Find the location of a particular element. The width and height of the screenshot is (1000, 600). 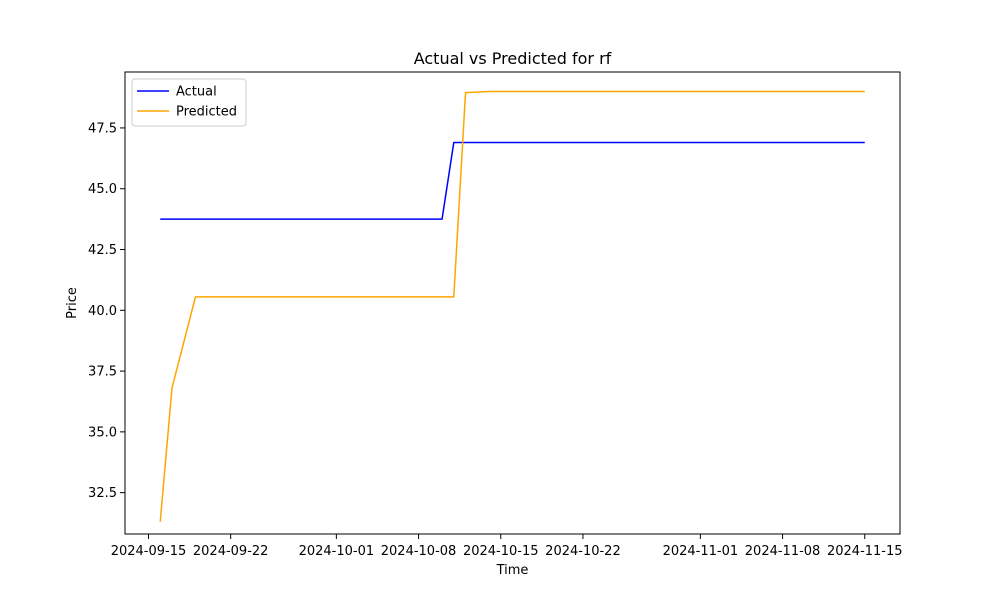

y-tick-label: 42.5 is located at coordinates (102, 250).